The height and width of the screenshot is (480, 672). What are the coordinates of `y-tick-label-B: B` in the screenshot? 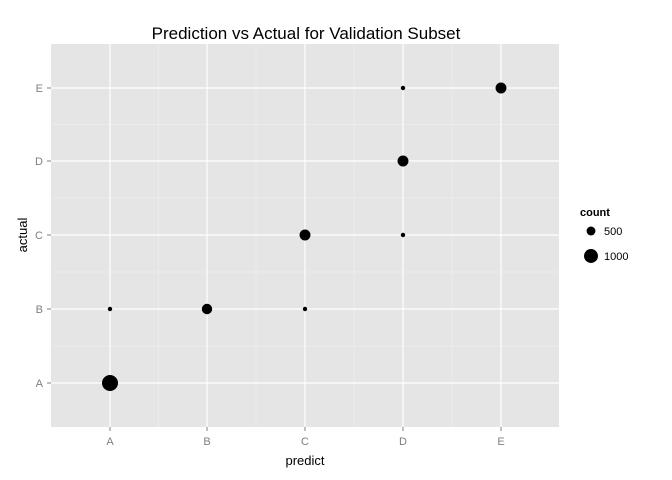 It's located at (39, 310).